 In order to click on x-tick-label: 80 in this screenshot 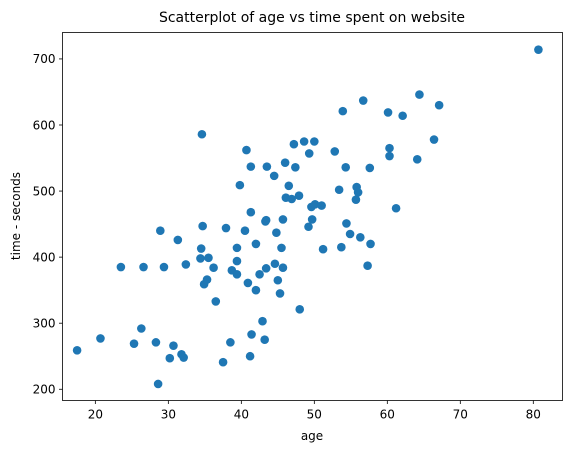, I will do `click(533, 415)`.